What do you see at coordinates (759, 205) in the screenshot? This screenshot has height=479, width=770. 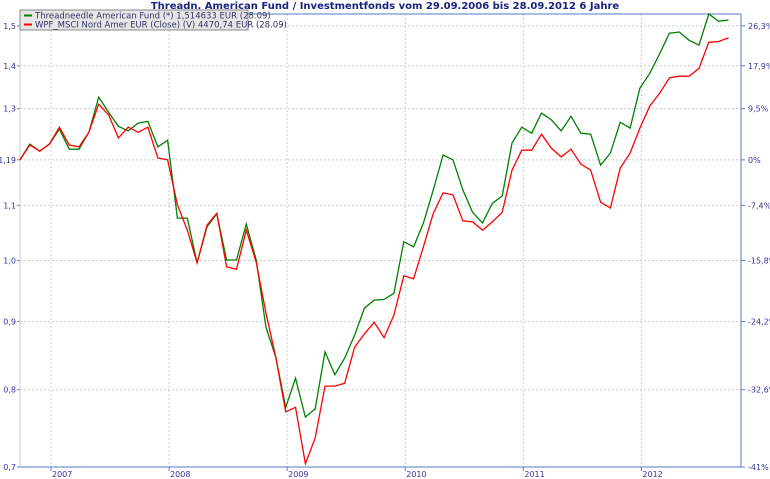 I see `y2-tick-label: -7,4%` at bounding box center [759, 205].